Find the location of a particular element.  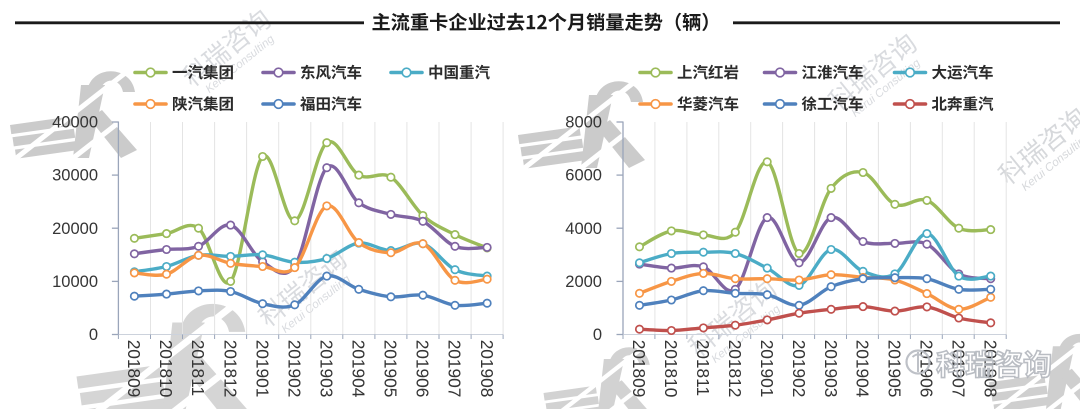

svg-text: 2000 is located at coordinates (583, 282).